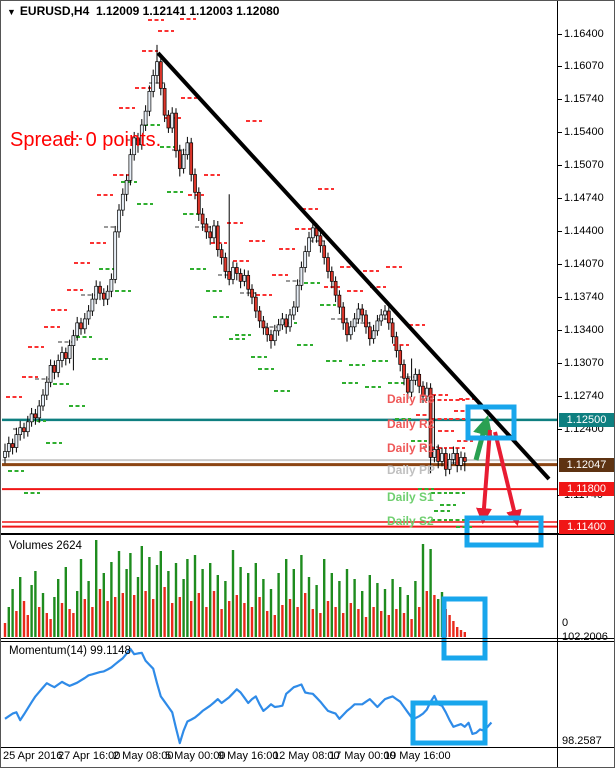 The image size is (615, 768). I want to click on chart-ohlc-values: 1.12009 1.12141 1.12003 1.12080, so click(187, 11).